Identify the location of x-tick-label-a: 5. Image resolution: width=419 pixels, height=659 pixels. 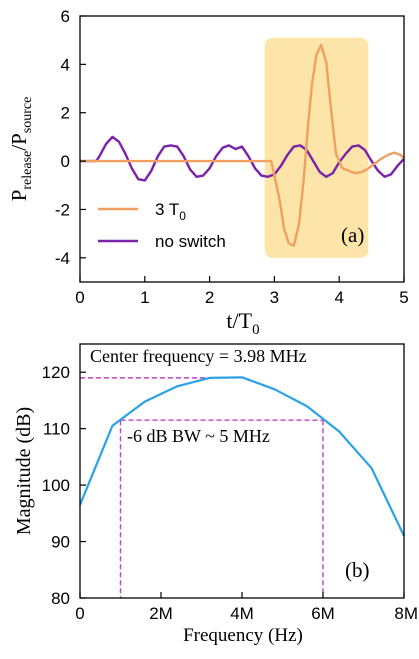
(403, 297).